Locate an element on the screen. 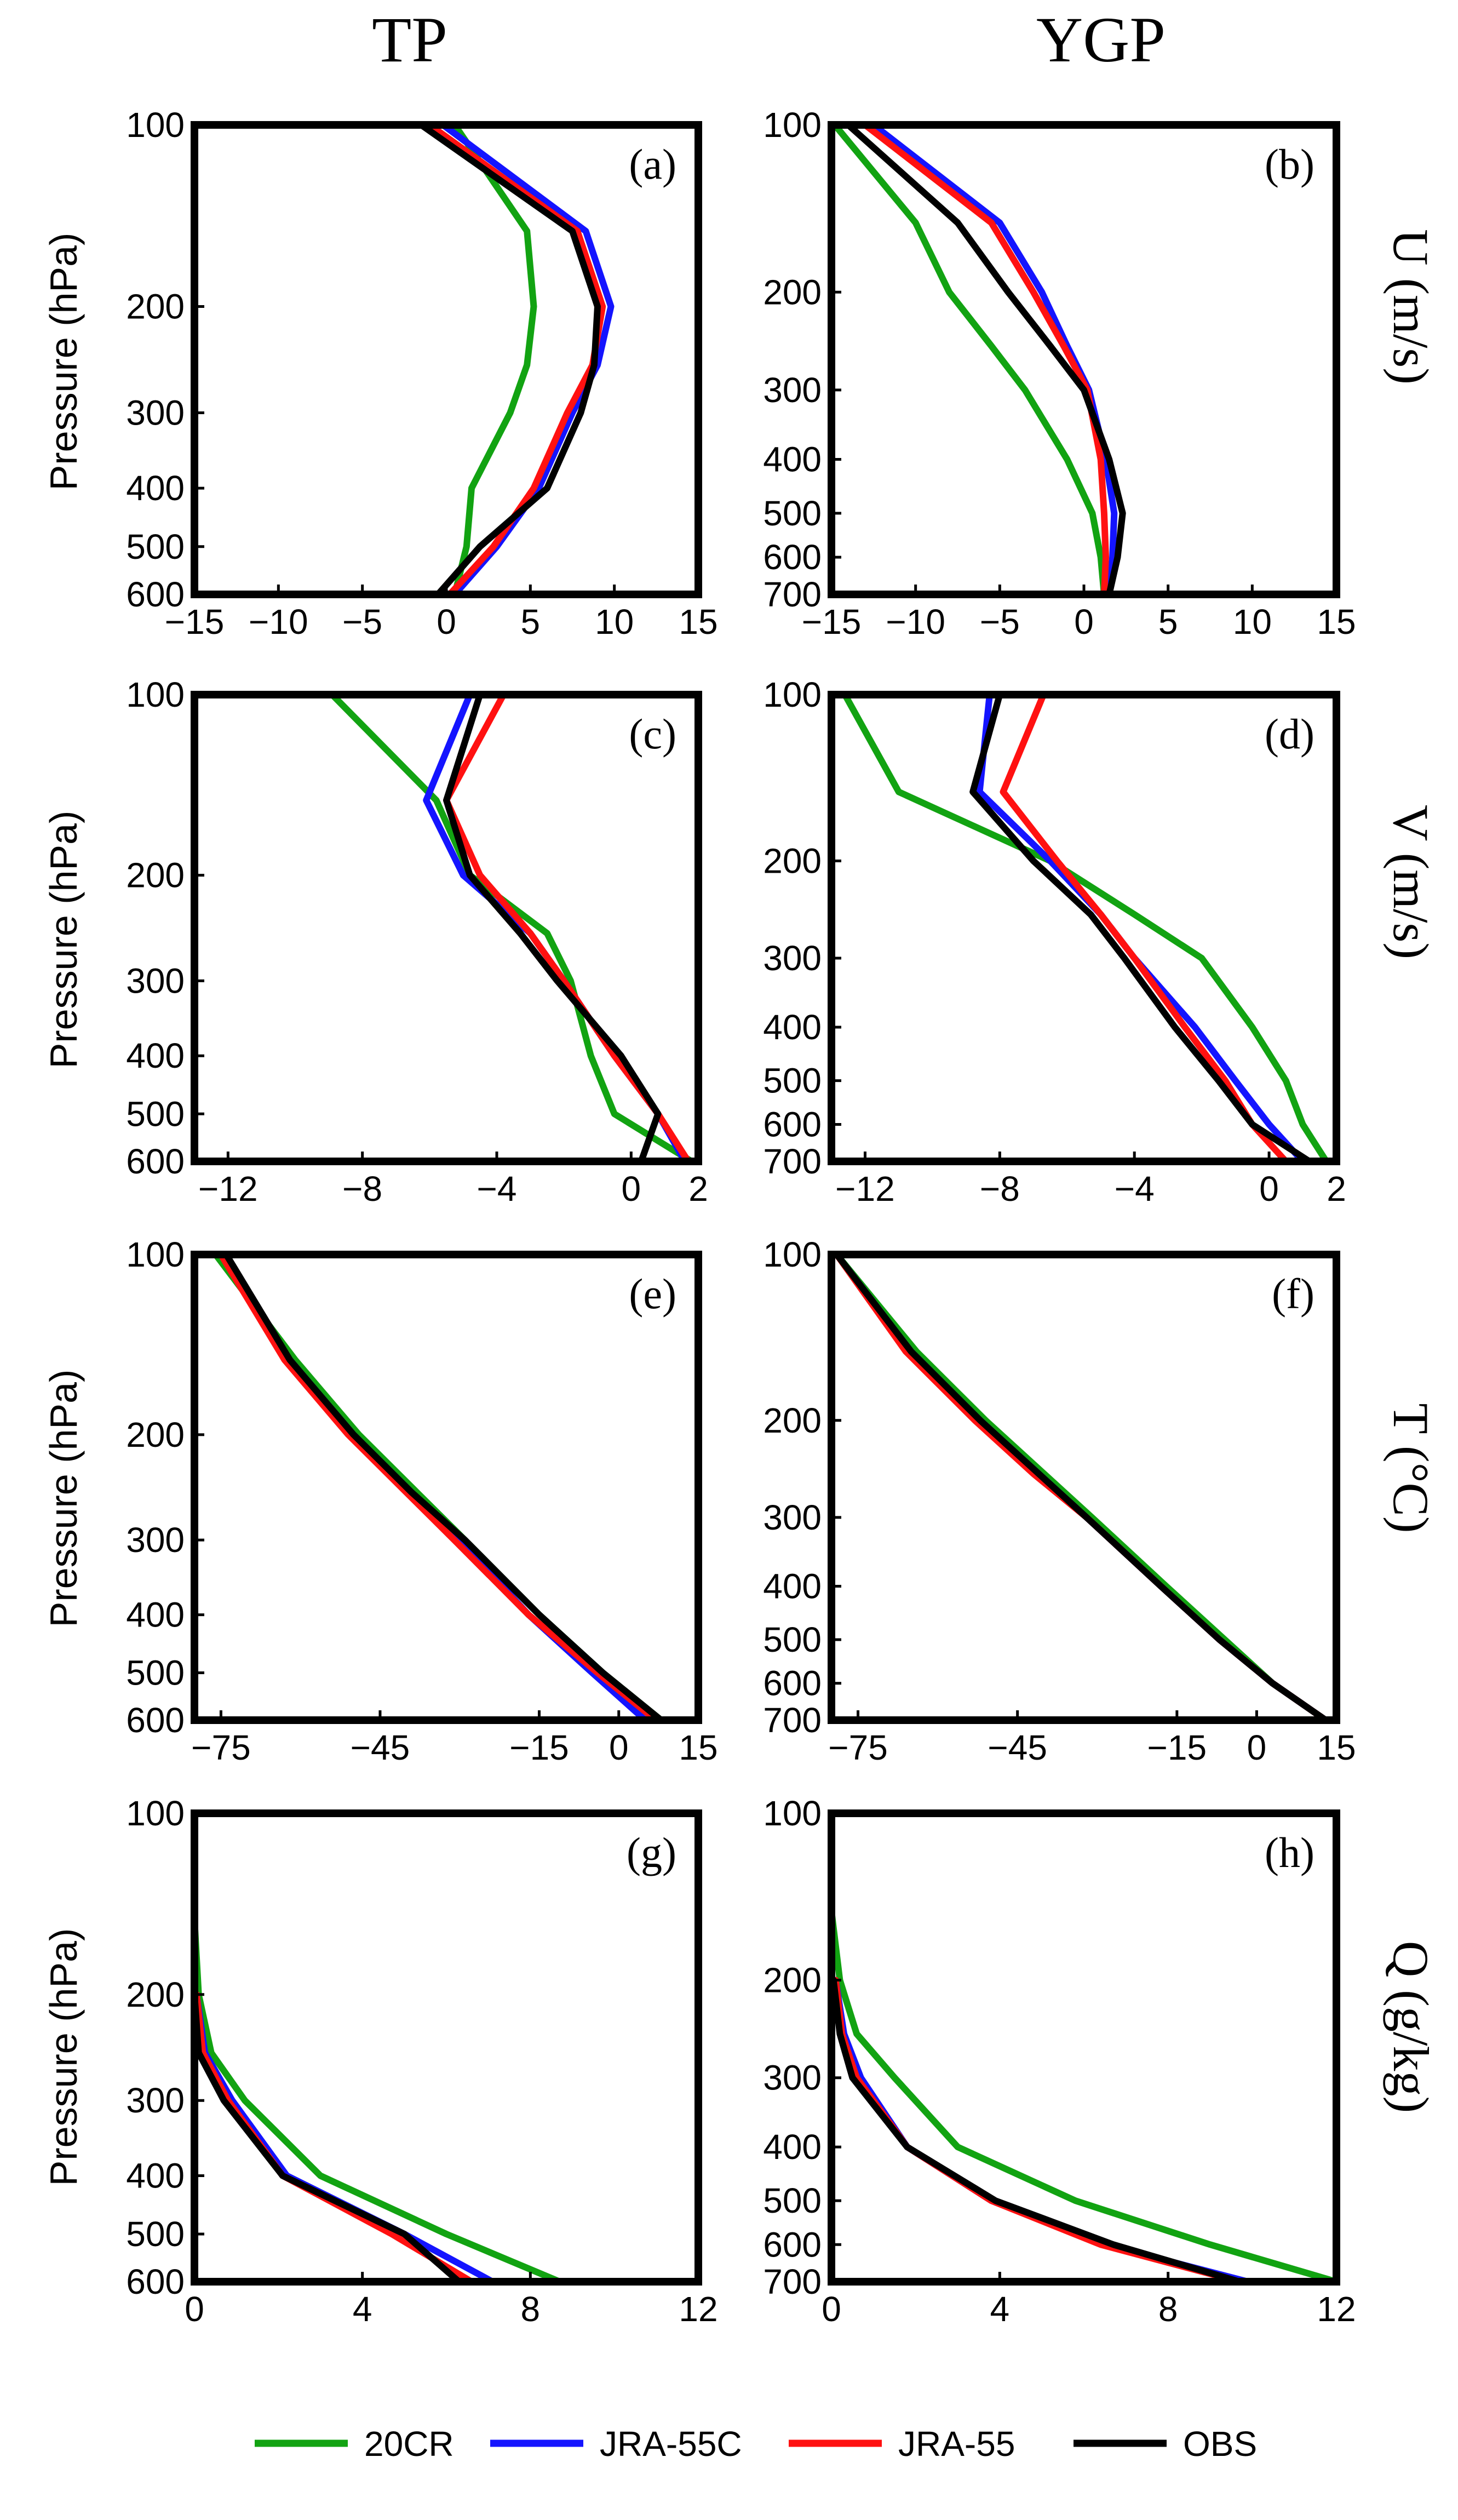 The width and height of the screenshot is (1458, 2520). column-title-ygp: YGP is located at coordinates (1101, 40).